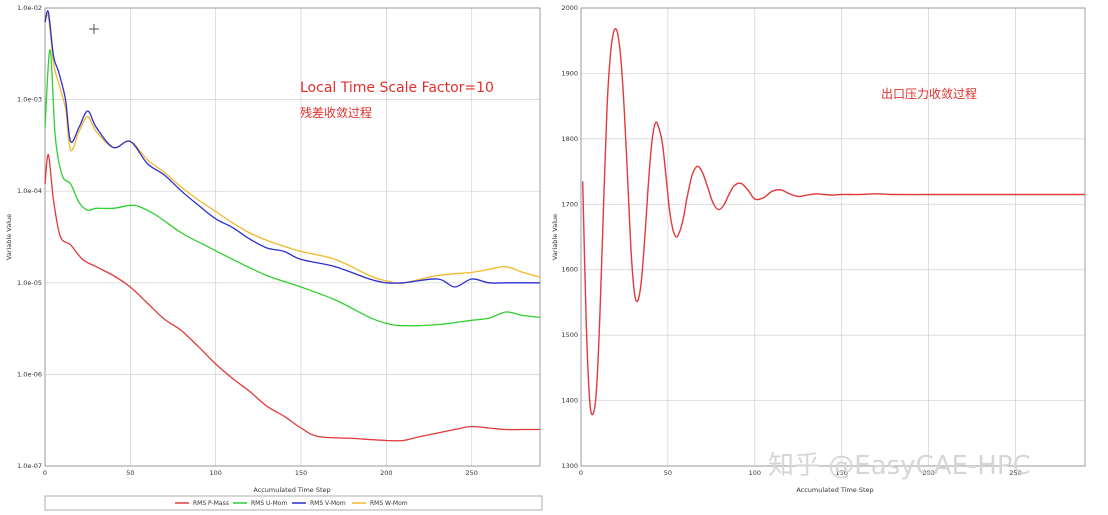  Describe the element at coordinates (211, 503) in the screenshot. I see `legend-label: RMS P-Mass` at that location.